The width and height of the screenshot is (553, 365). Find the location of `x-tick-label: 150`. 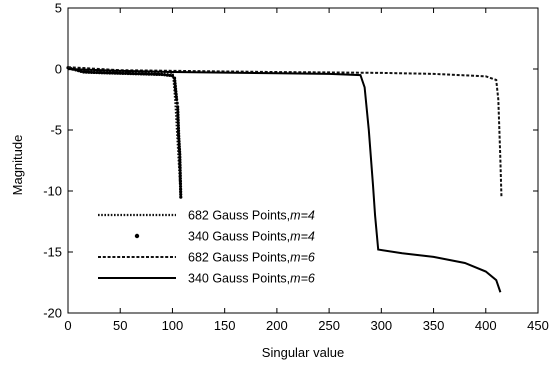

x-tick-label: 150 is located at coordinates (225, 325).